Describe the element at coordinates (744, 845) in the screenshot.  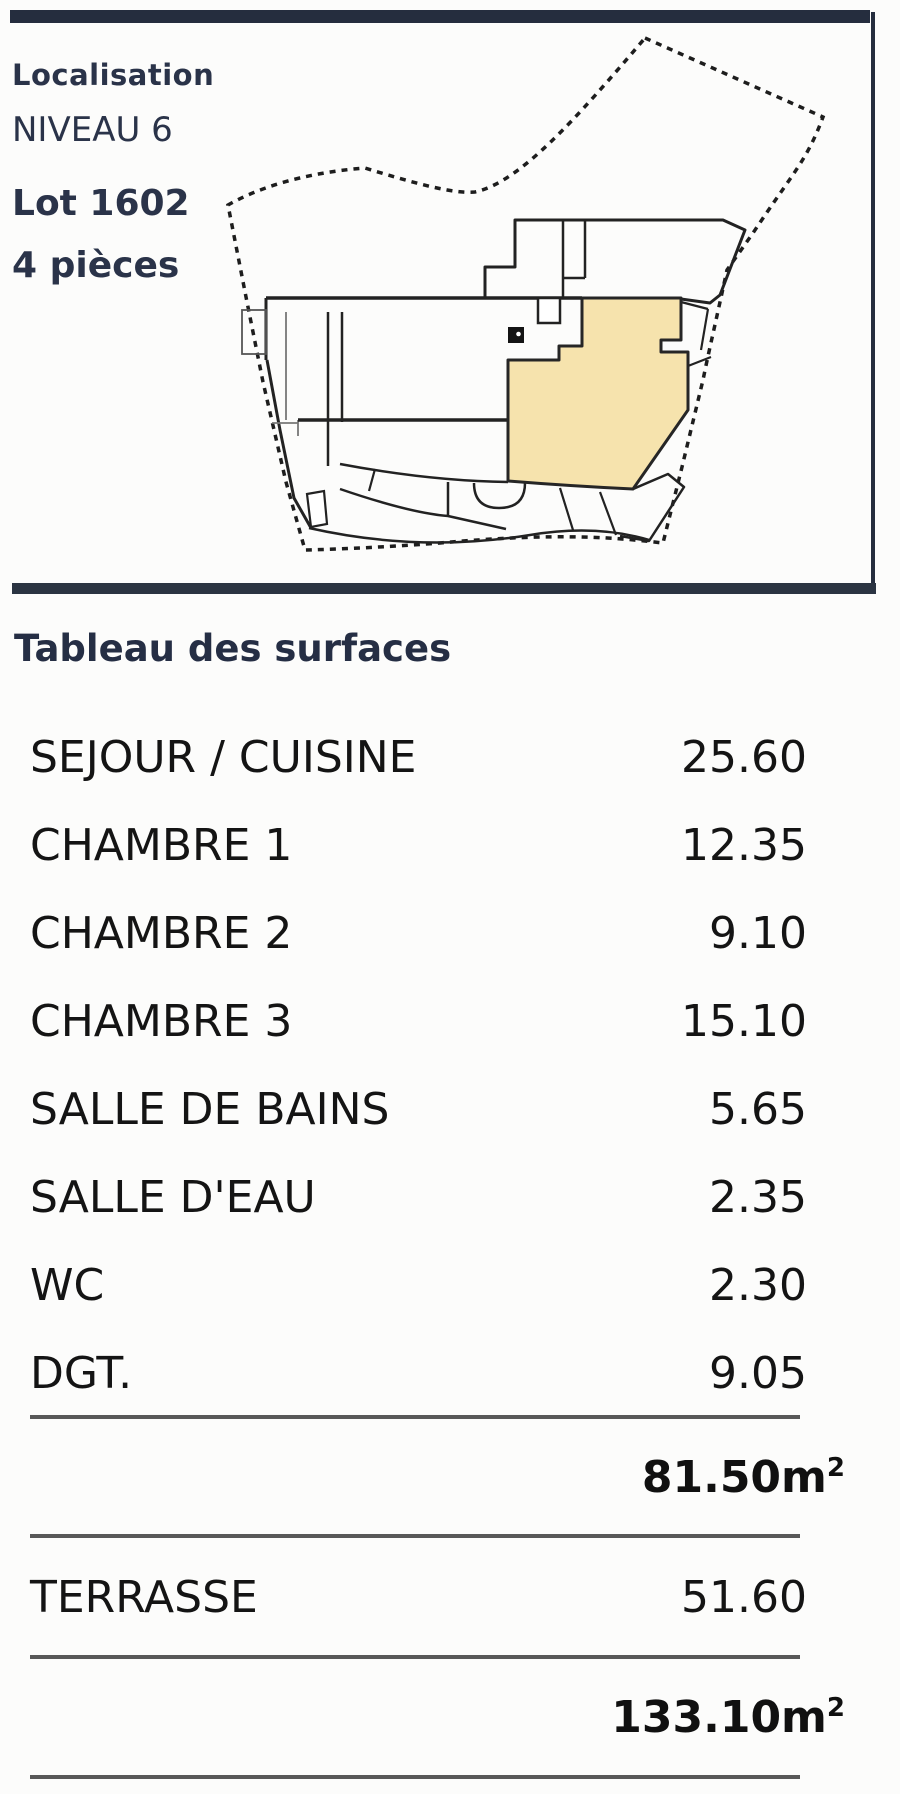
I see `row-value: 12.35` at that location.